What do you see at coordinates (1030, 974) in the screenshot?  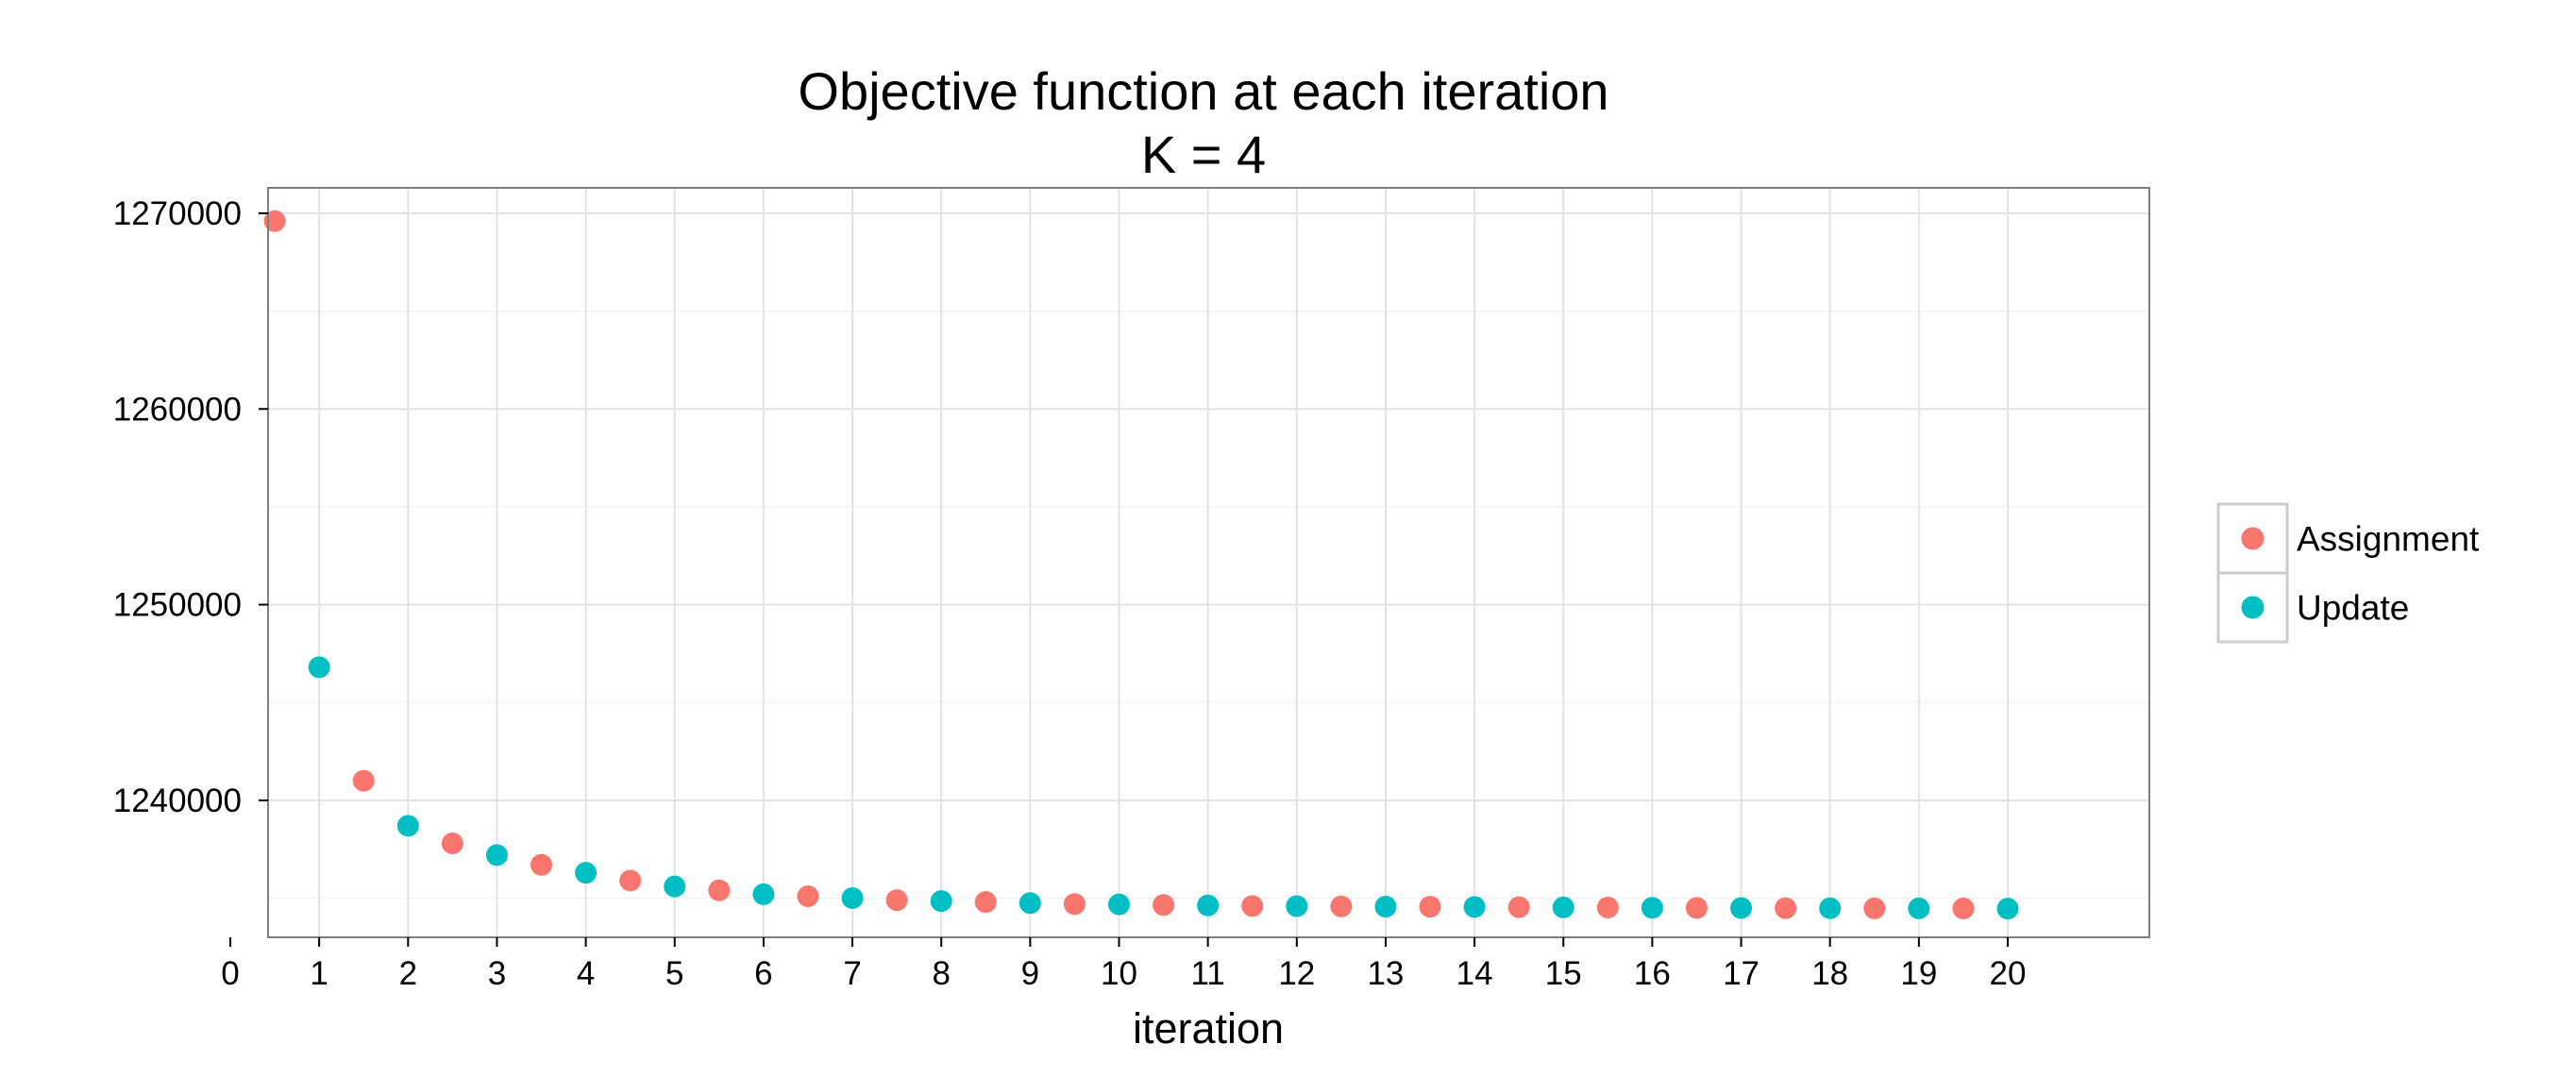 I see `x-tick-label: 9` at bounding box center [1030, 974].